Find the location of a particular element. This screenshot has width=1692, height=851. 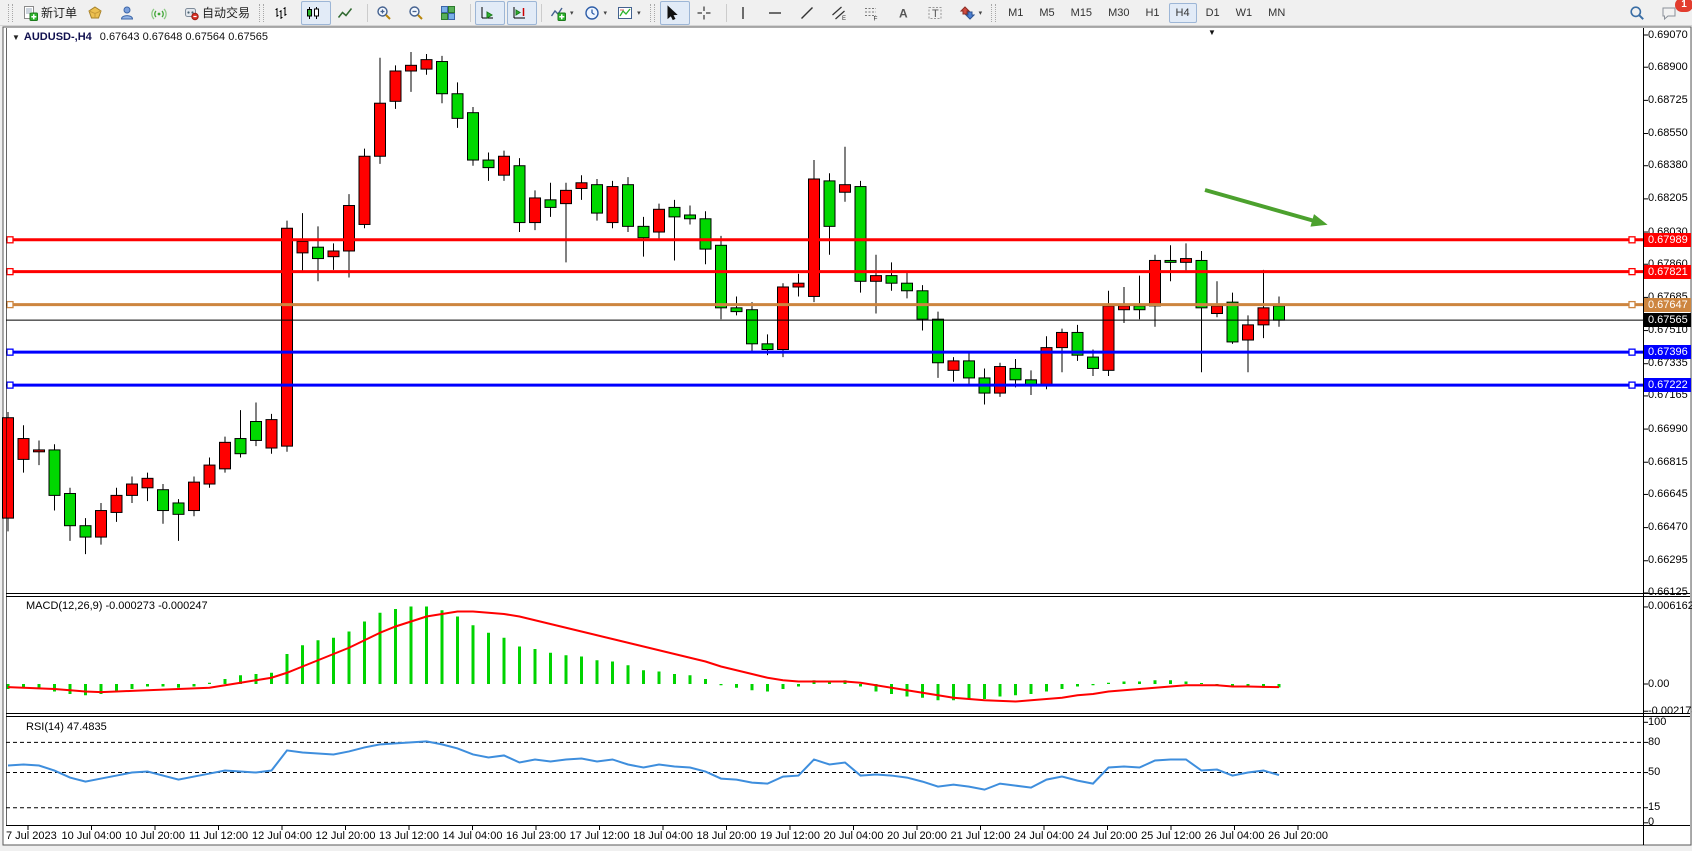

fibonacci-button: F is located at coordinates (874, 13).